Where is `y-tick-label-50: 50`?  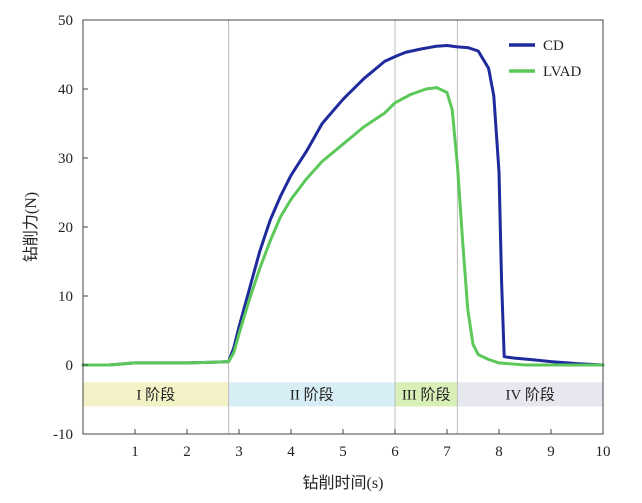
y-tick-label-50: 50 is located at coordinates (65, 21).